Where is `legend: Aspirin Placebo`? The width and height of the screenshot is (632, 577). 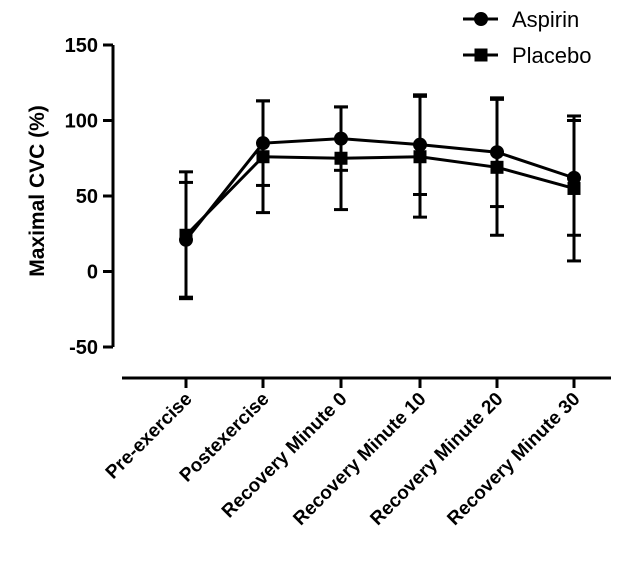 legend: Aspirin Placebo is located at coordinates (527, 37).